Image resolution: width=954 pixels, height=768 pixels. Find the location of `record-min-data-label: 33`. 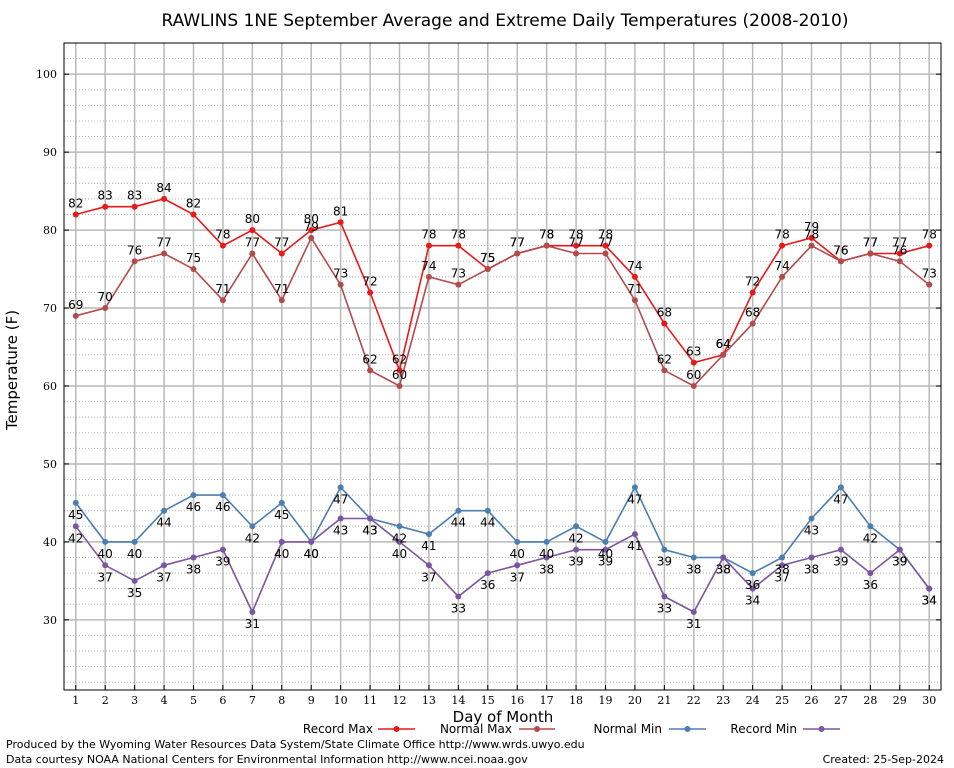

record-min-data-label: 33 is located at coordinates (664, 608).